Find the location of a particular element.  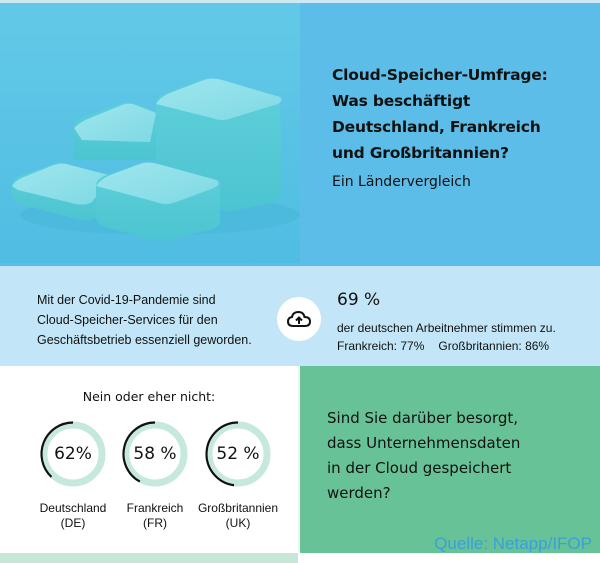

statement-line: Cloud-Speicher-Services für den is located at coordinates (127, 320).